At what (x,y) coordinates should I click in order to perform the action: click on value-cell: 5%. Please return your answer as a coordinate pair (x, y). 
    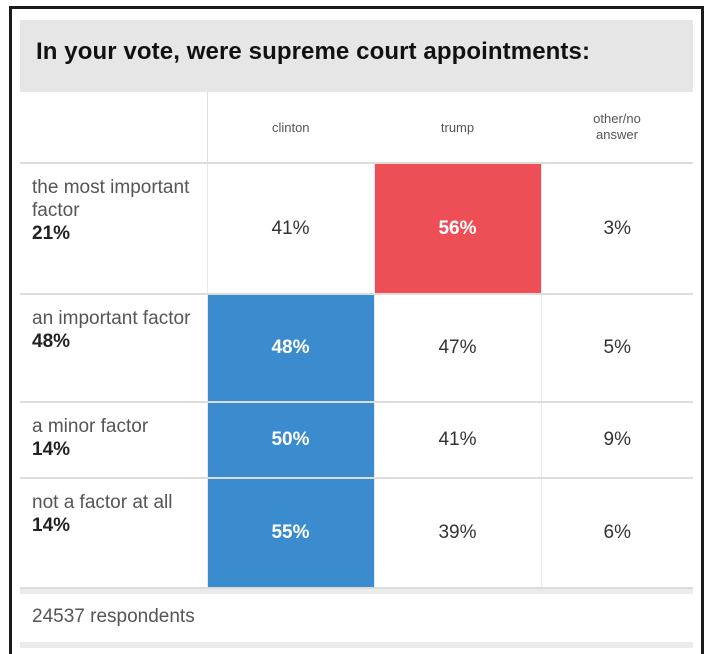
    Looking at the image, I should click on (617, 348).